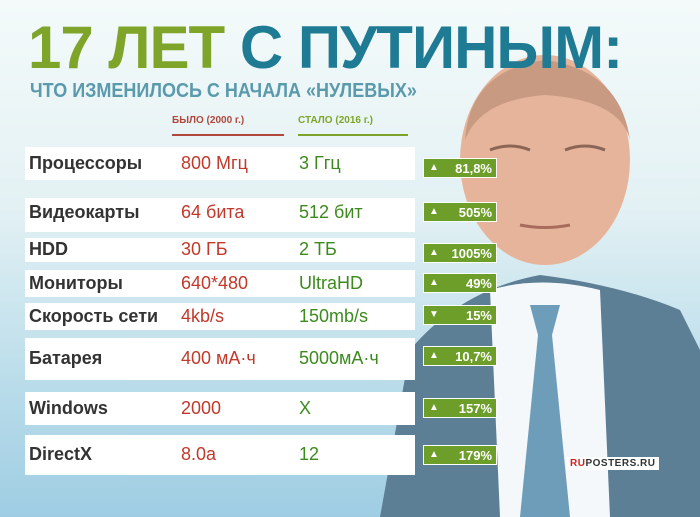 Image resolution: width=700 pixels, height=517 pixels. I want to click on column-header-before: БЫЛО (2000 г.), so click(228, 125).